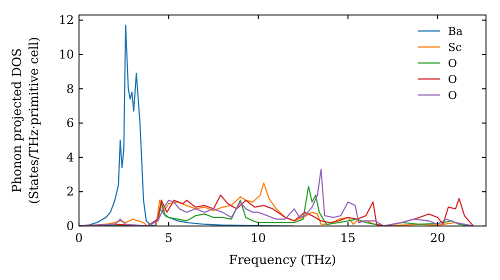 The width and height of the screenshot is (500, 280). Describe the element at coordinates (258, 238) in the screenshot. I see `x-tick-label: 10` at that location.